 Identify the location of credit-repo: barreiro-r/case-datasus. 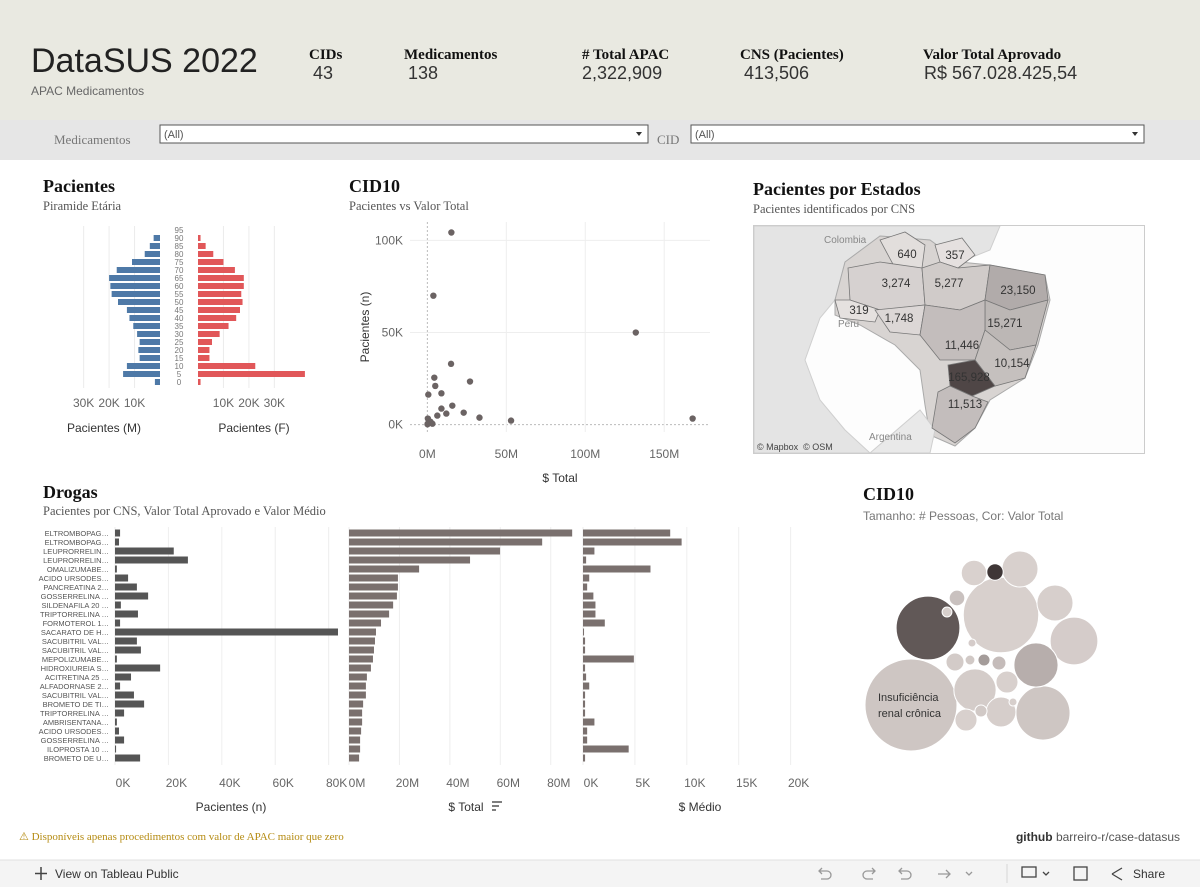
(1118, 837).